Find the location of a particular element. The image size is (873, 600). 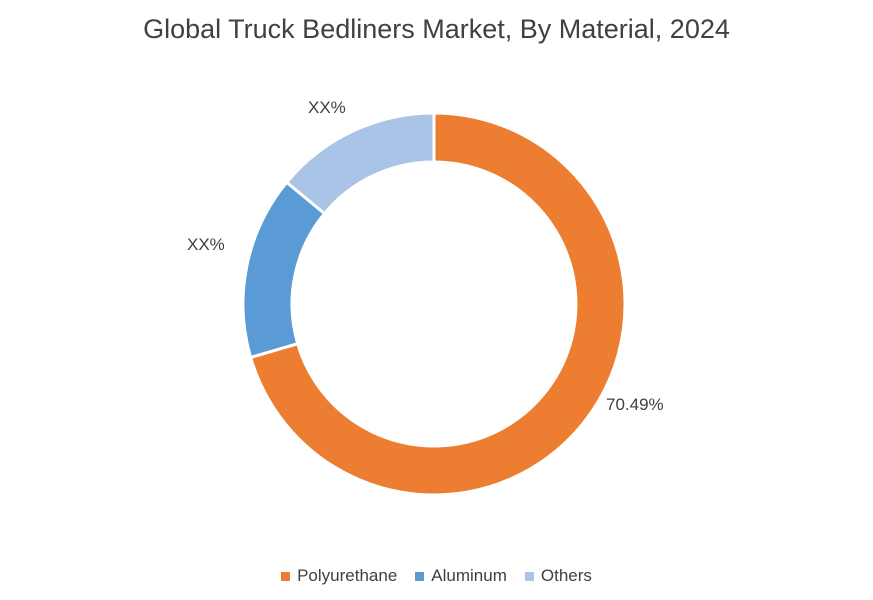

data-label-others: XX% is located at coordinates (327, 107).